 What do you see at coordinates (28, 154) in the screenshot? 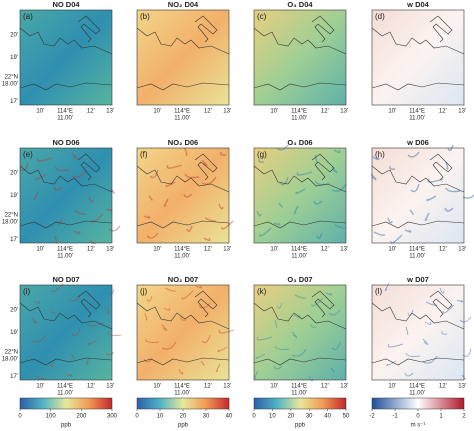
I see `panel-label: (e)` at bounding box center [28, 154].